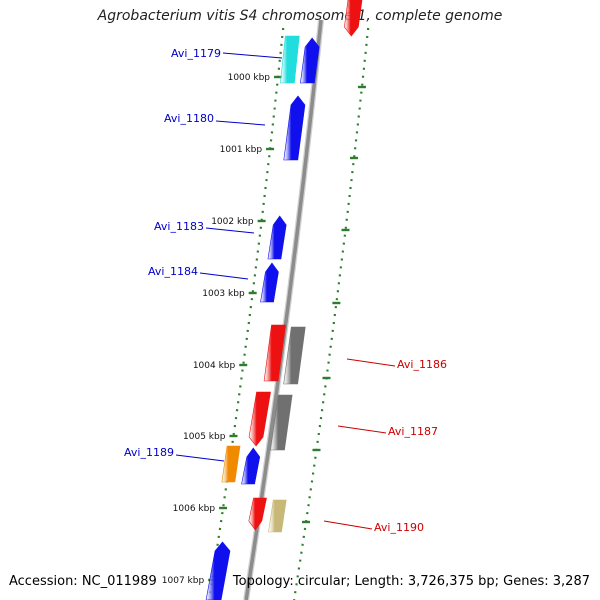 The image size is (600, 600). Describe the element at coordinates (353, 18) in the screenshot. I see `gene-top-red` at that location.